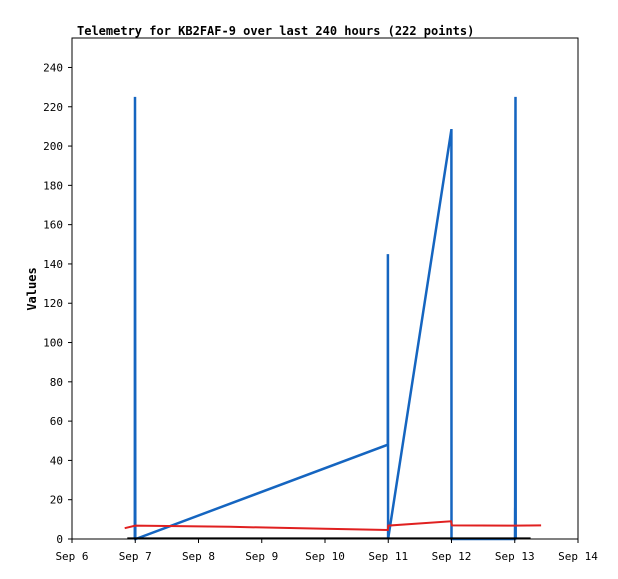  Describe the element at coordinates (53, 146) in the screenshot. I see `y-tick-label: 200` at that location.